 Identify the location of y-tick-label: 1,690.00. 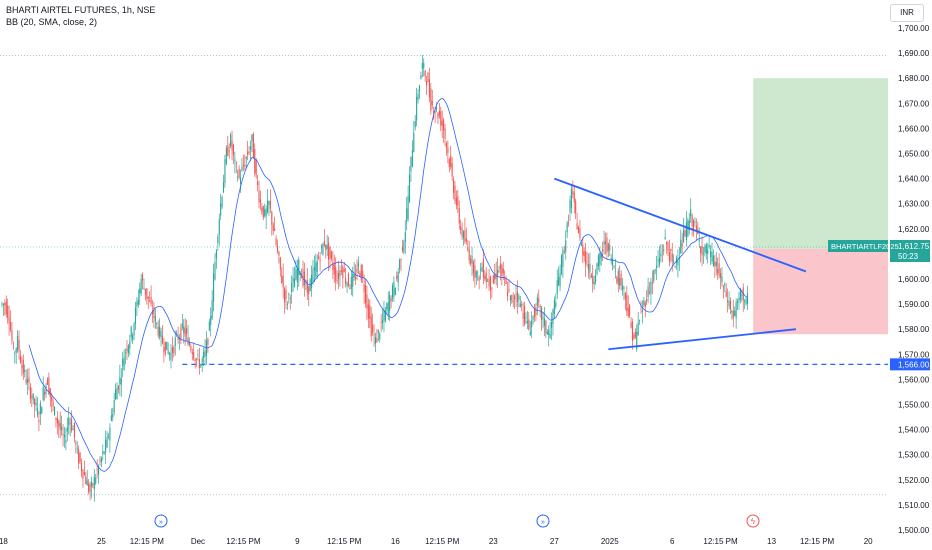
(914, 53).